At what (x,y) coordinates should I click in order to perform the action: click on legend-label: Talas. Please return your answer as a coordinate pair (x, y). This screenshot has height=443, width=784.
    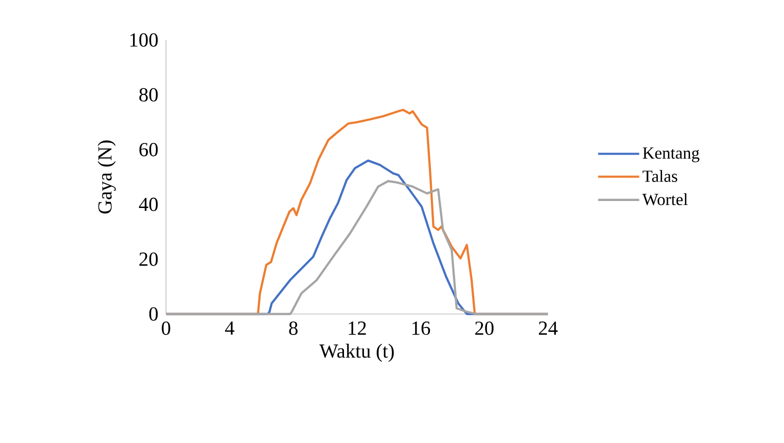
    Looking at the image, I should click on (660, 176).